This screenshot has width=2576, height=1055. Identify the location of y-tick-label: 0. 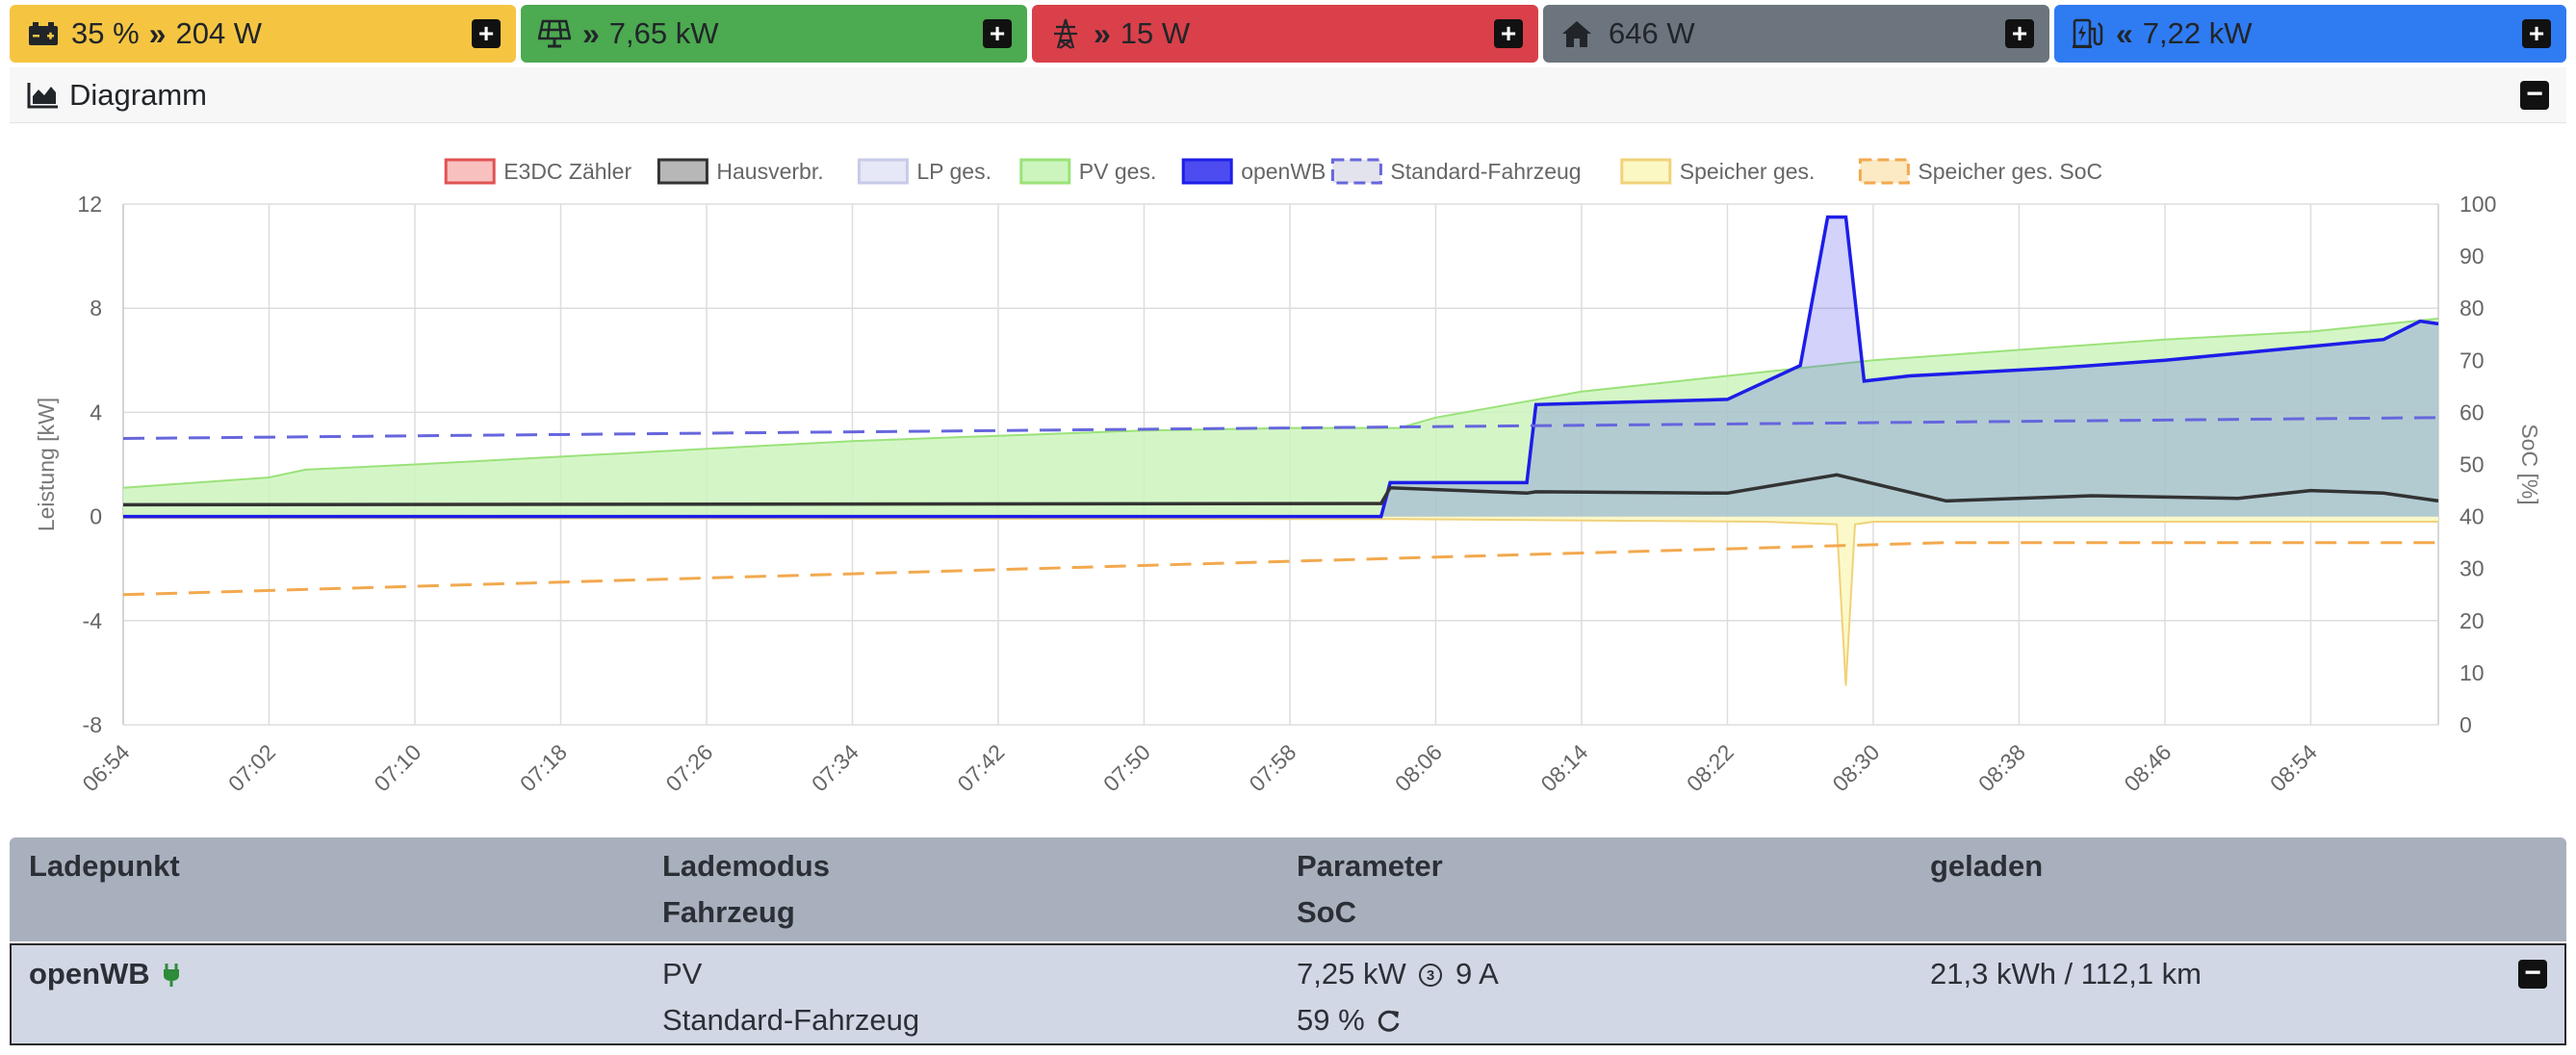
(96, 516).